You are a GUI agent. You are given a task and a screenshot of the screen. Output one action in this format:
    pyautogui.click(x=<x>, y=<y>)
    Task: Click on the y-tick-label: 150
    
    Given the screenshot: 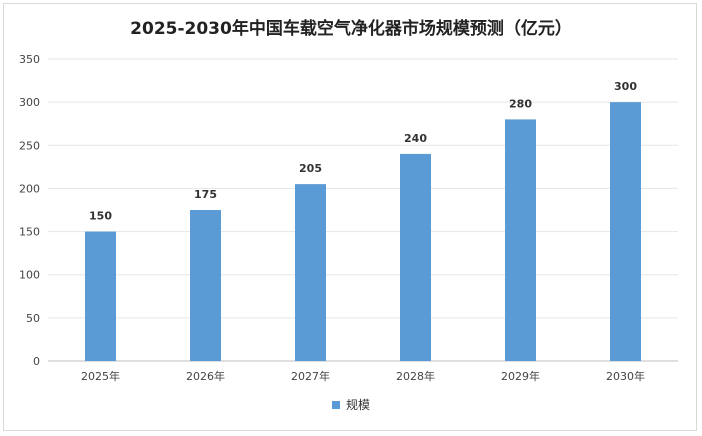 What is the action you would take?
    pyautogui.click(x=29, y=232)
    